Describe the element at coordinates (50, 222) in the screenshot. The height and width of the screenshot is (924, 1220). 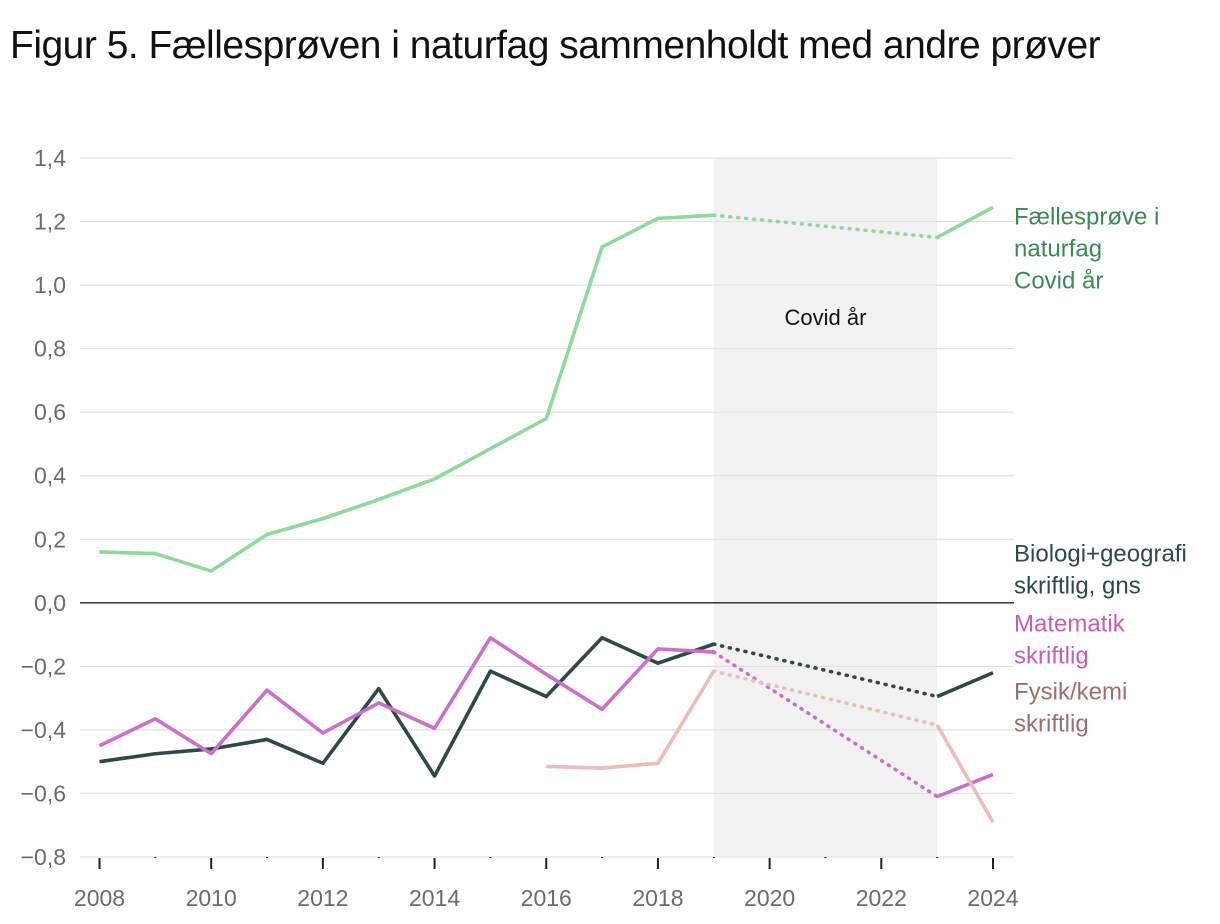
I see `y-tick-label: 1,2` at that location.